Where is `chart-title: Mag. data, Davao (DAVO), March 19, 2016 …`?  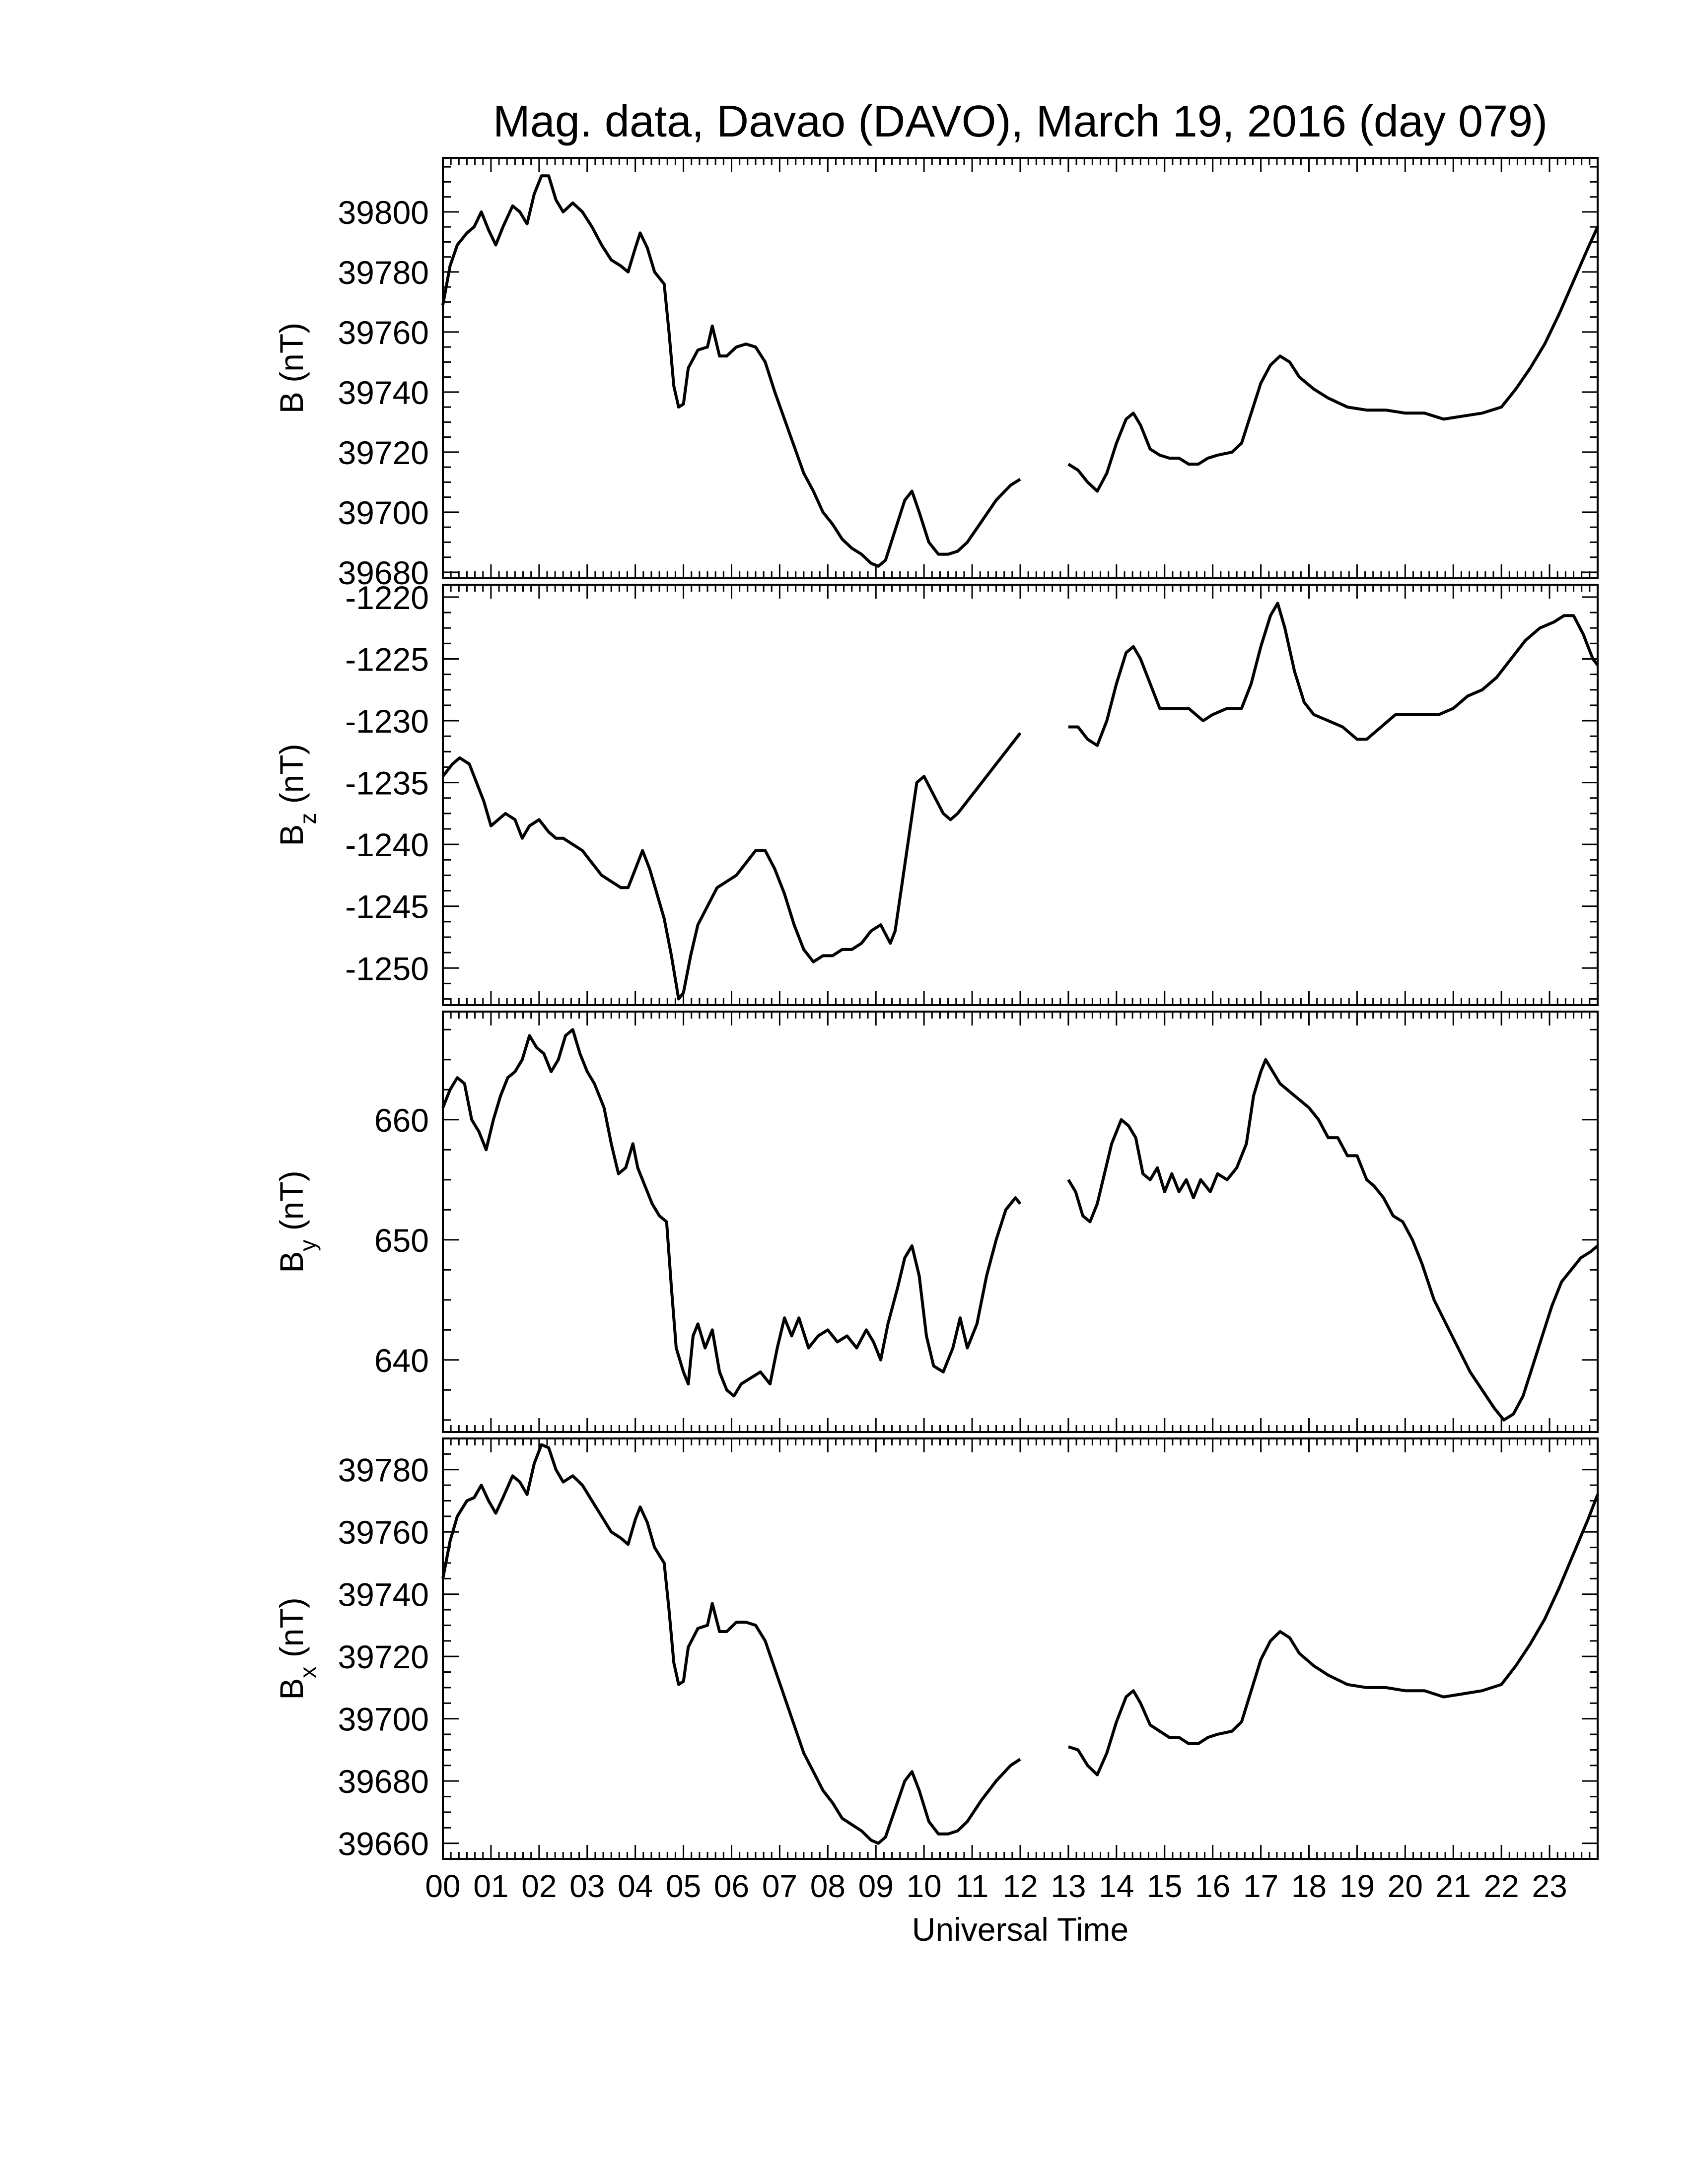 chart-title: Mag. data, Davao (DAVO), March 19, 2016 … is located at coordinates (1020, 121).